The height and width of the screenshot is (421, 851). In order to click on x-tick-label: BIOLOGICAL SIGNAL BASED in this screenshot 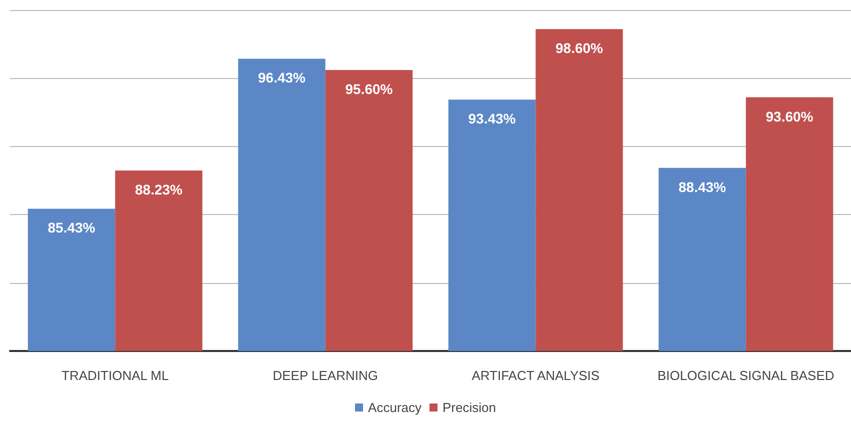, I will do `click(745, 375)`.